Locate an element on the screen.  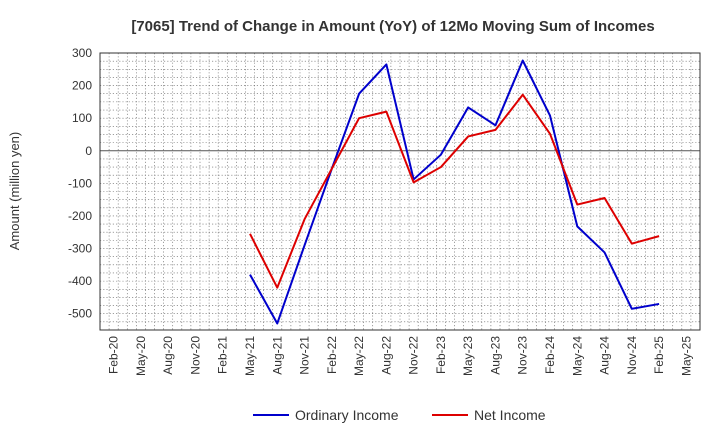
x-tick-label: May-23 is located at coordinates (468, 356).